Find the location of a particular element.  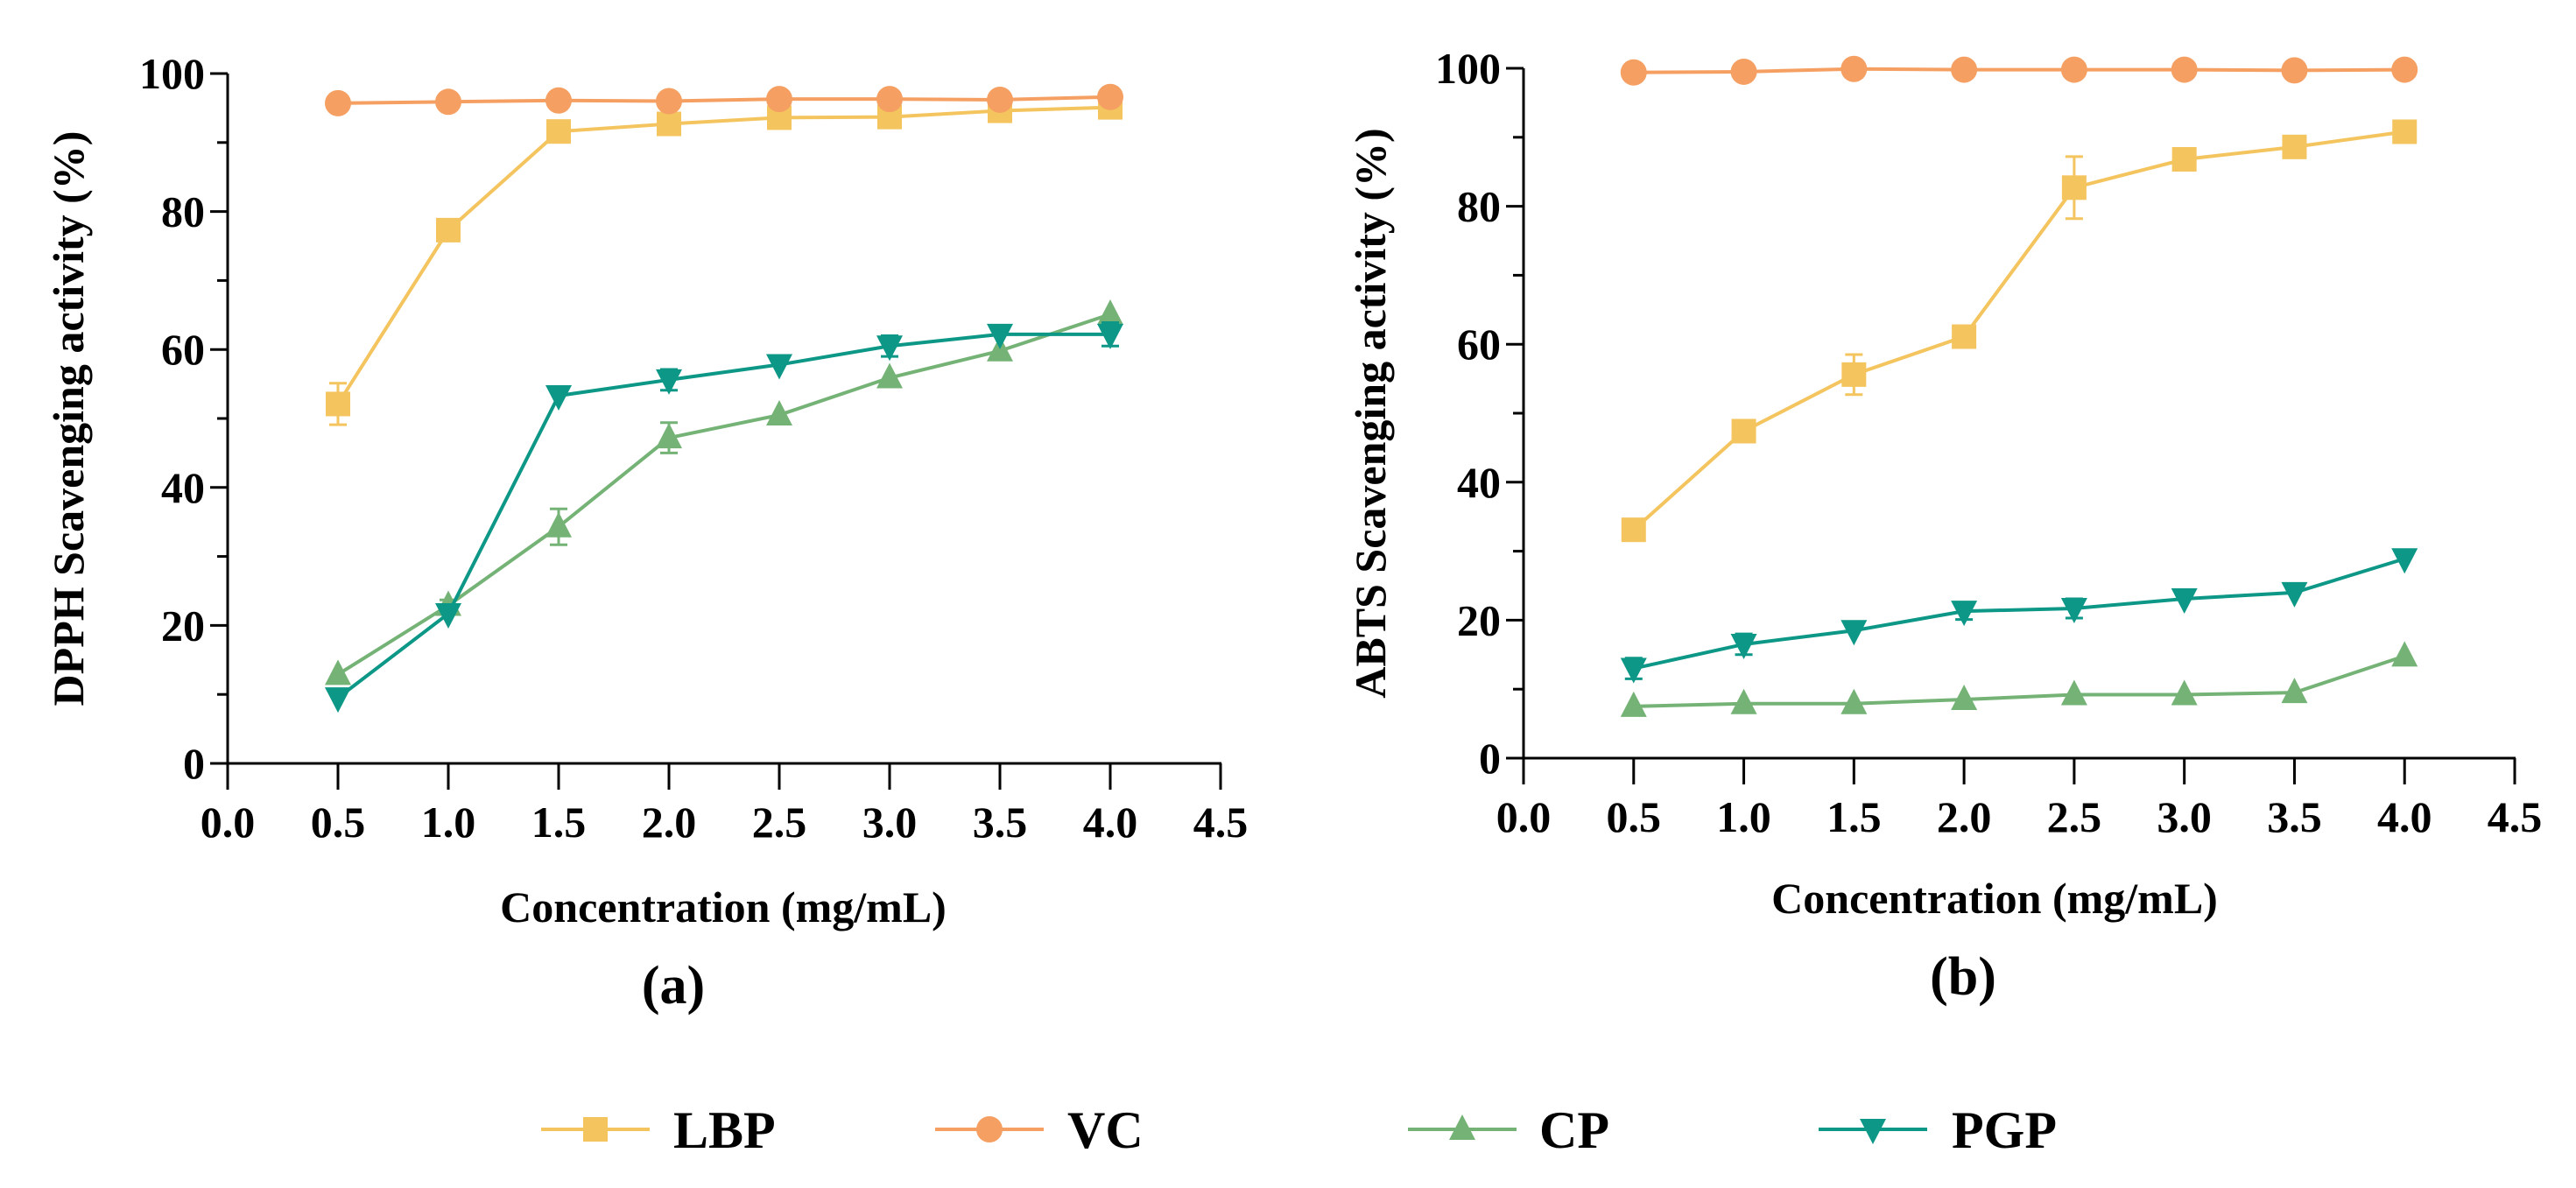

legend-label-pgp: PGP is located at coordinates (2004, 1130).